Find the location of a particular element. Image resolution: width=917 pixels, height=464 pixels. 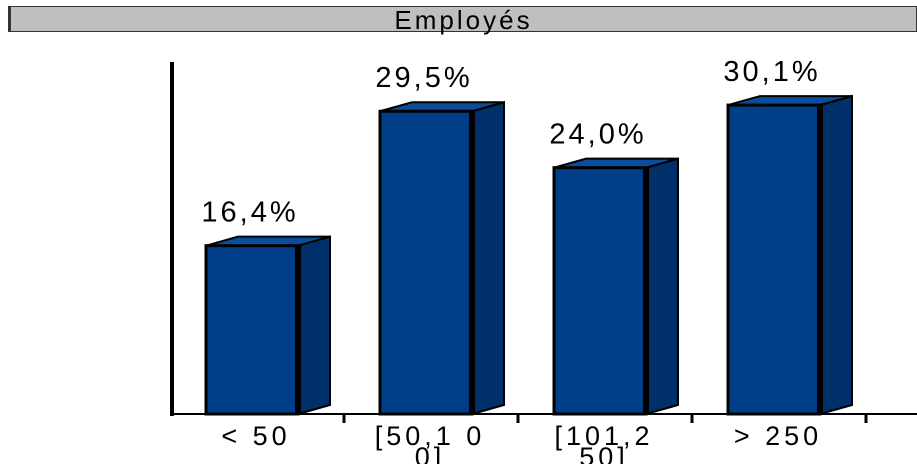

category-label: [50,1 0 is located at coordinates (430, 436).